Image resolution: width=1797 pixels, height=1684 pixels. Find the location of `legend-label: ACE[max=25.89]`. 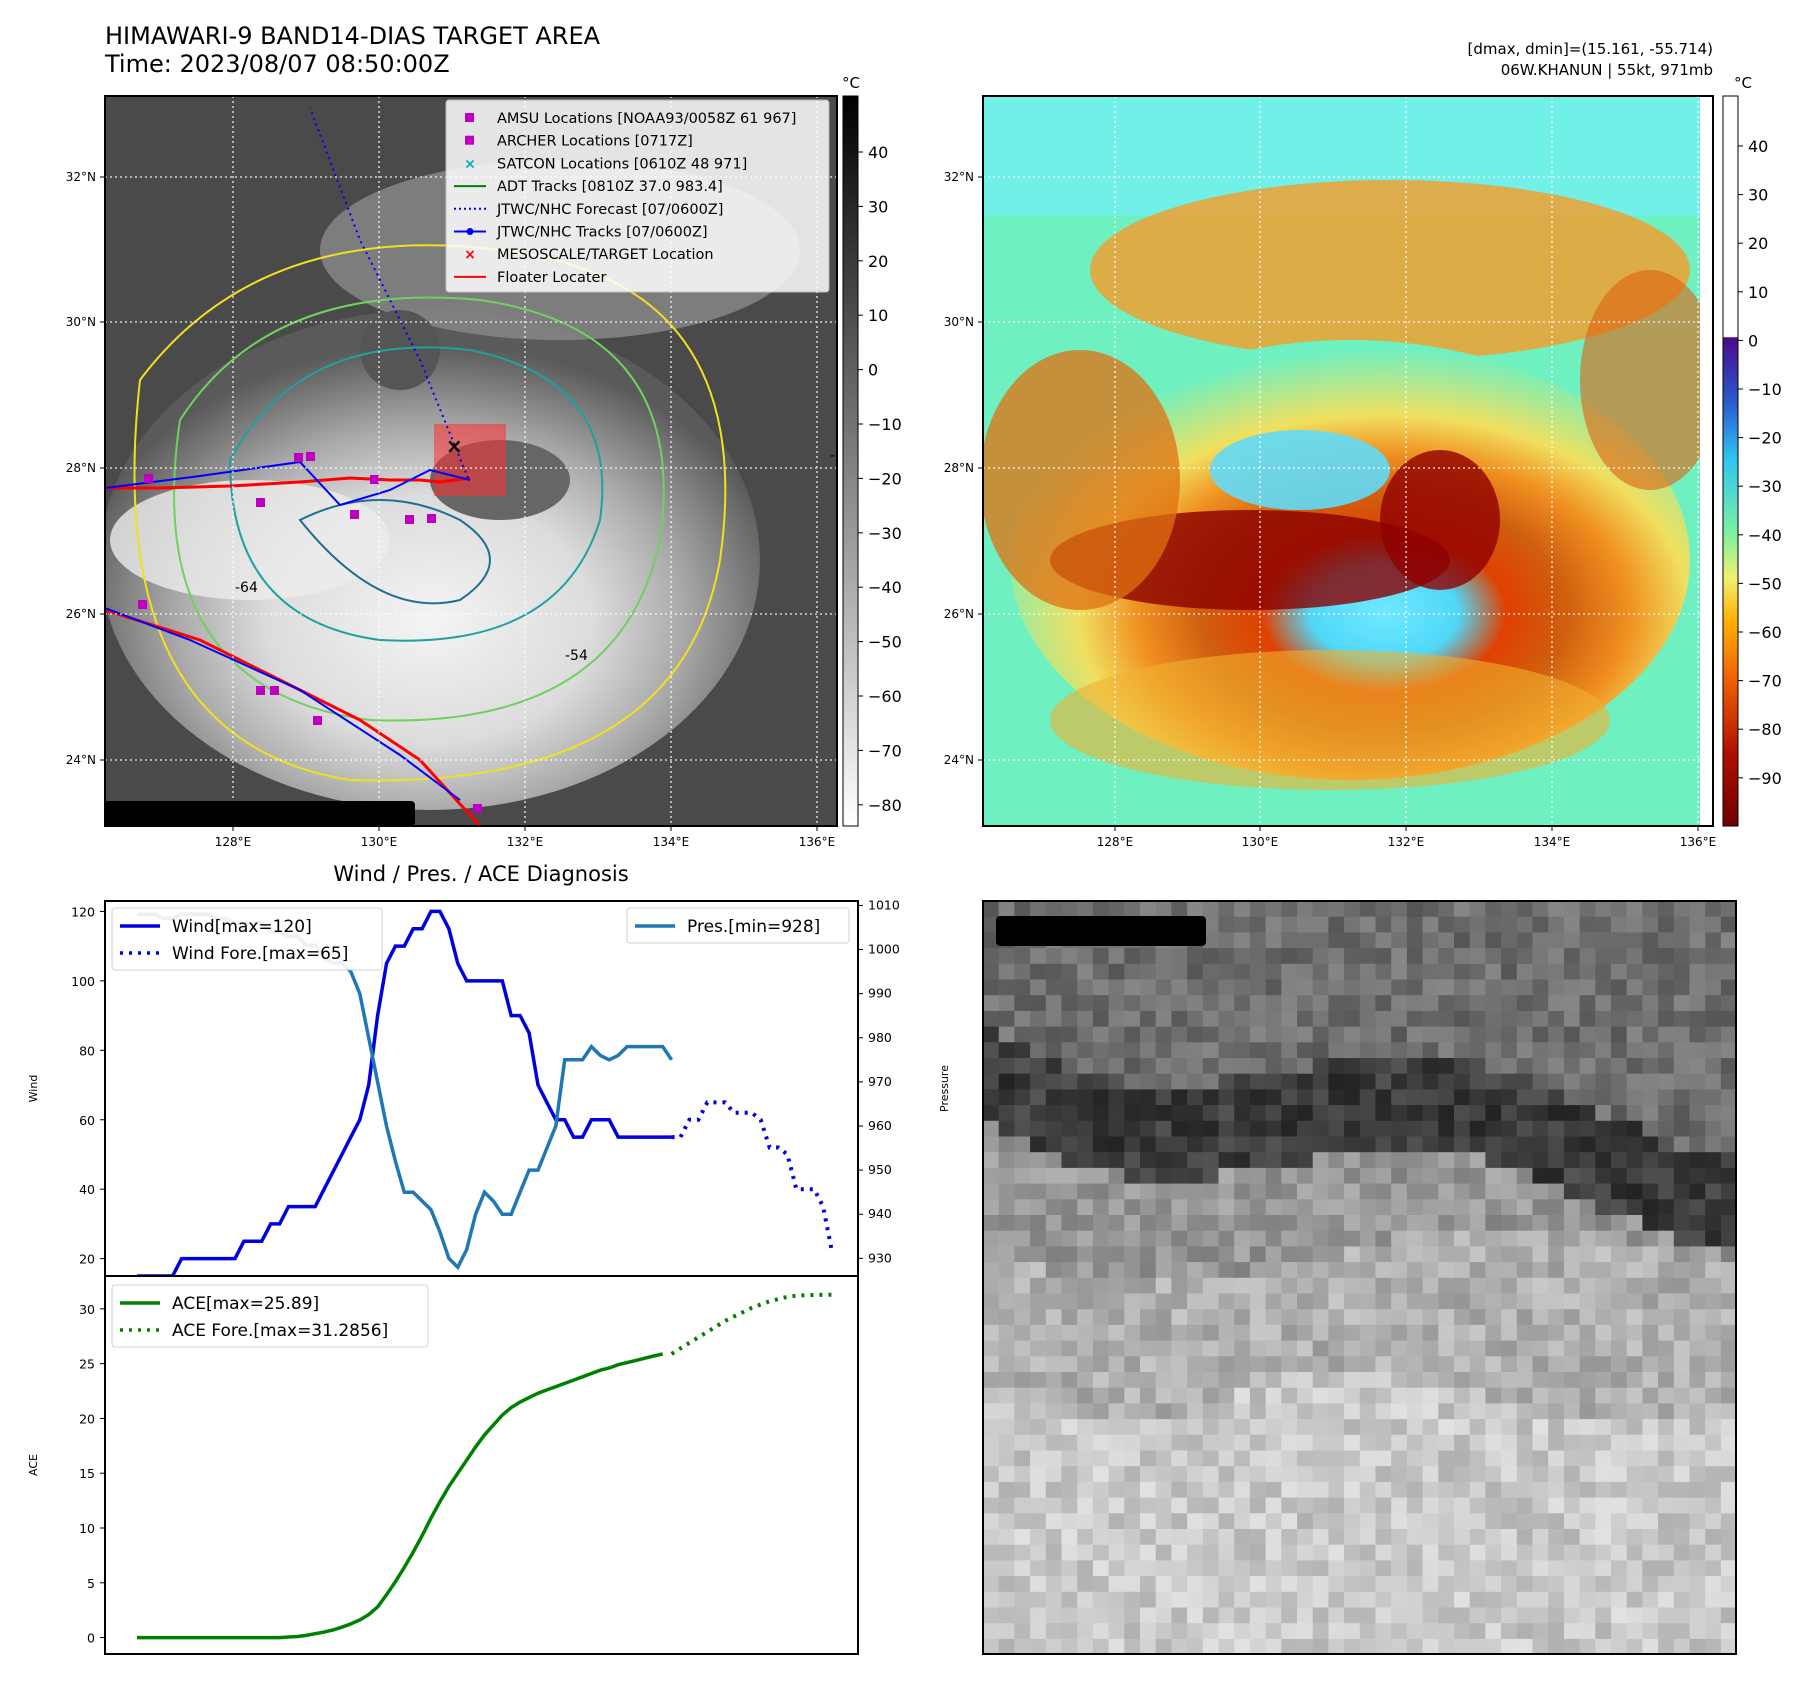

legend-label: ACE[max=25.89] is located at coordinates (245, 1304).